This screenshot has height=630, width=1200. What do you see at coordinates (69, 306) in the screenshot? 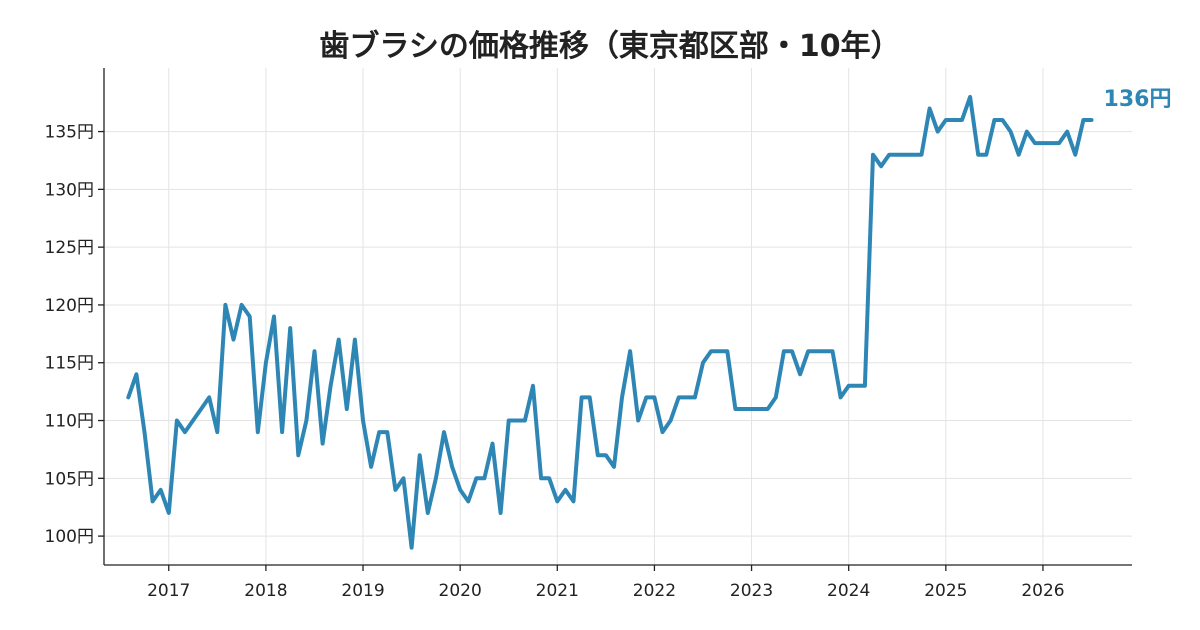
I see `y-tick-label: 120円` at bounding box center [69, 306].